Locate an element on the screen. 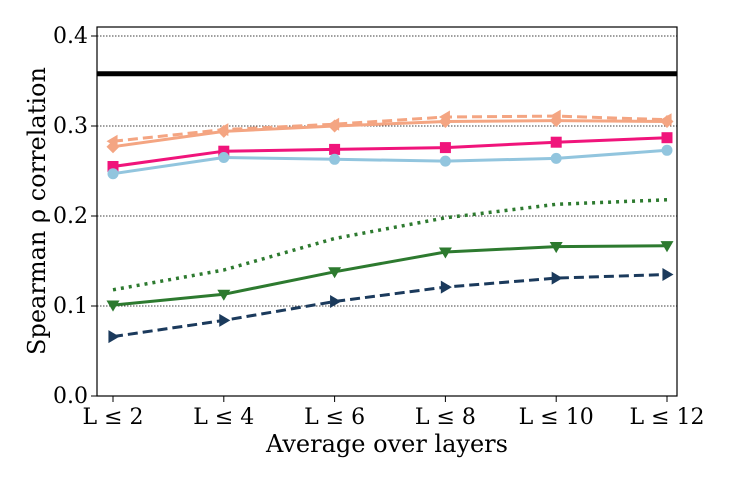  y-axis-ticks: 0.0 0.1 0.2 0.3 0.4 is located at coordinates (75, 216).